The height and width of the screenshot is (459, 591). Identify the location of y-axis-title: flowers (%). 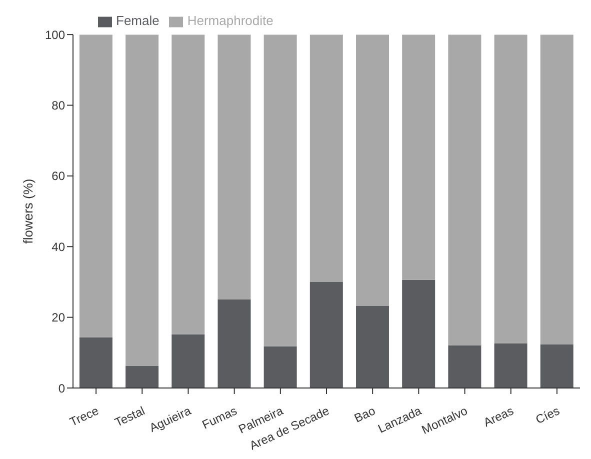
(28, 211).